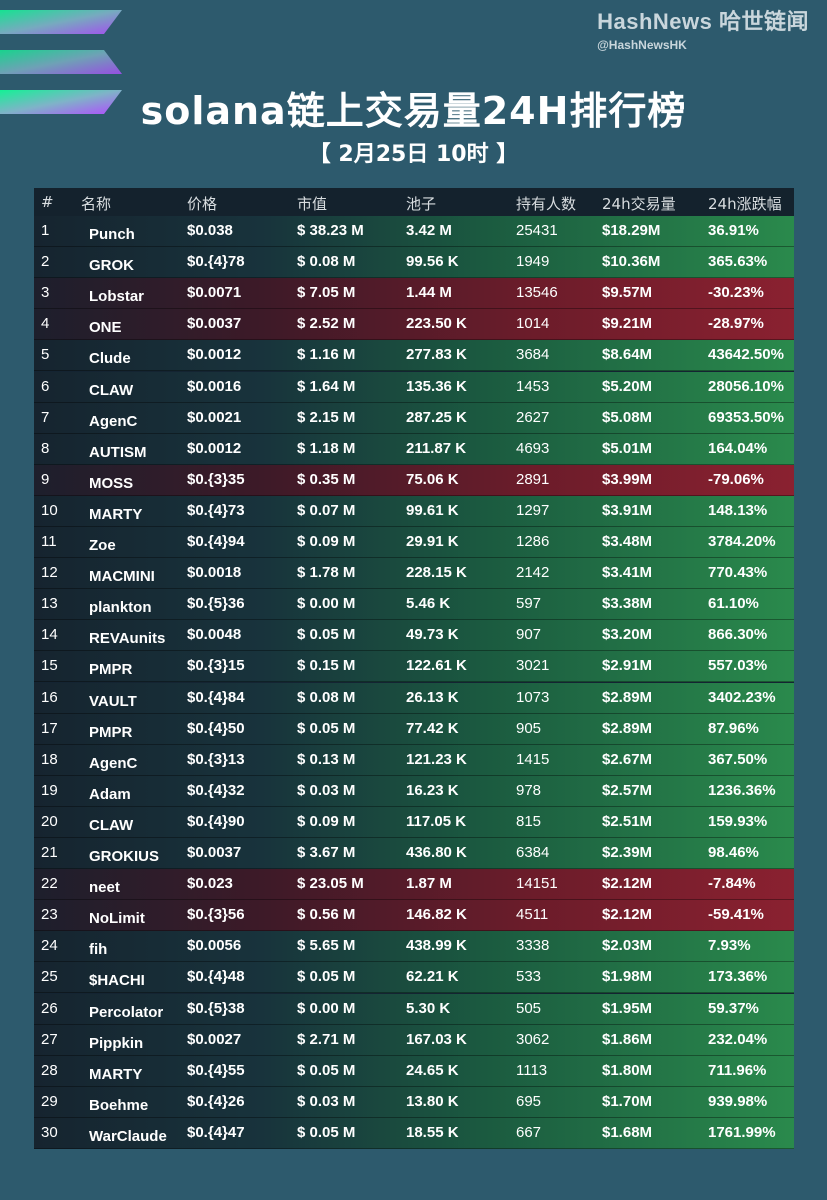  What do you see at coordinates (216, 1101) in the screenshot?
I see `row-price: $0.{4}26` at bounding box center [216, 1101].